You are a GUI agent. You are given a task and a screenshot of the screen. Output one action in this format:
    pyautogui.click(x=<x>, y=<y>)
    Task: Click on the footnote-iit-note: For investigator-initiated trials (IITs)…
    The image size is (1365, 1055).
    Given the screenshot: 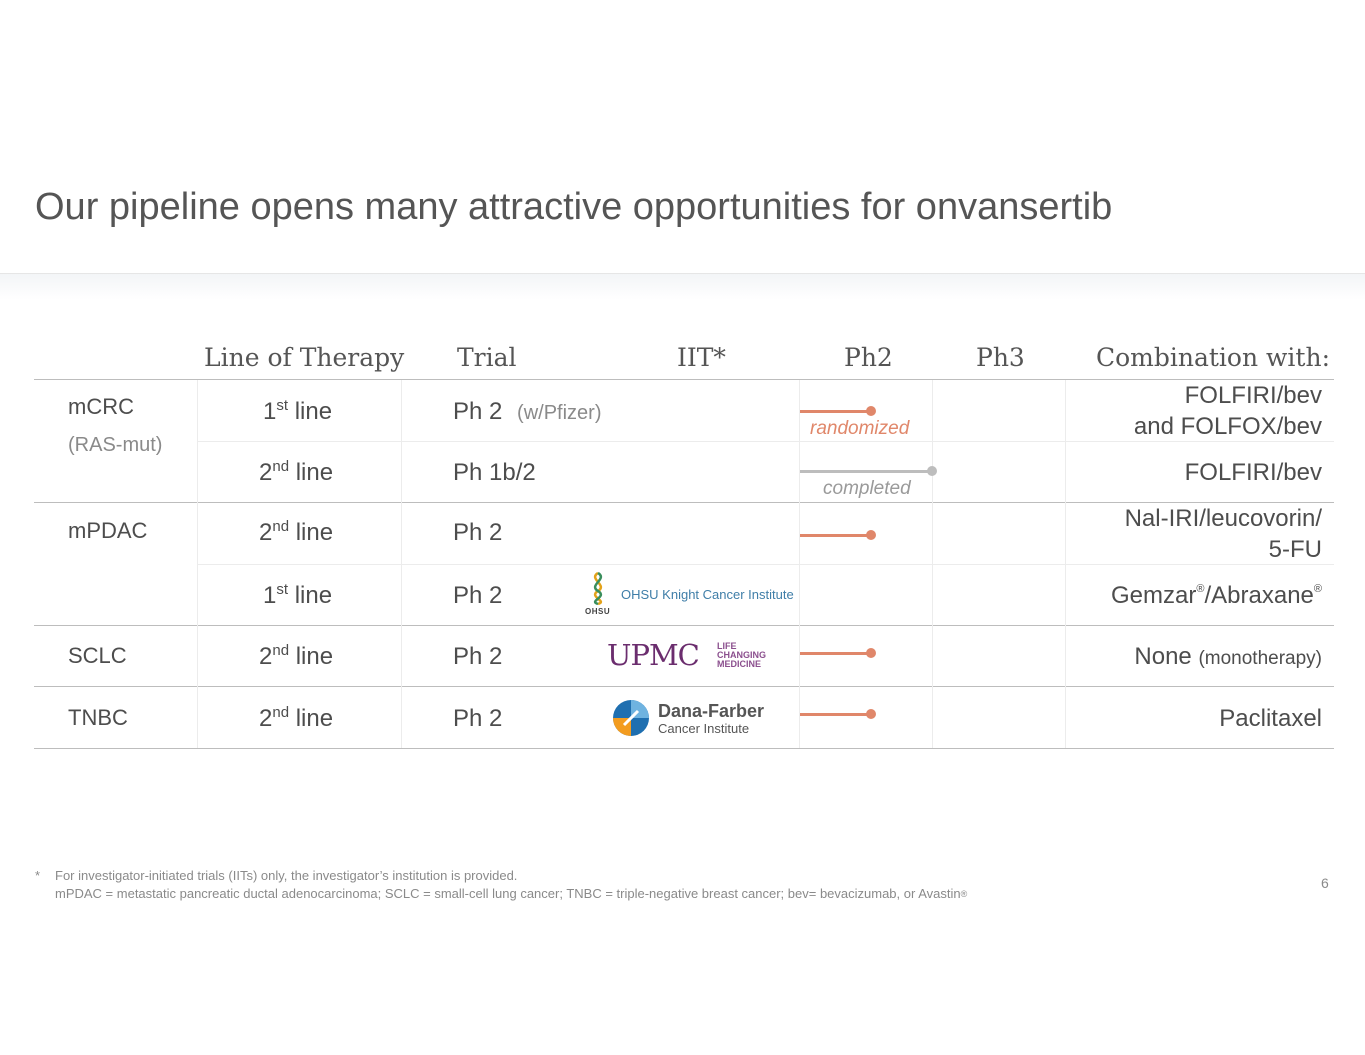 What is the action you would take?
    pyautogui.click(x=286, y=875)
    